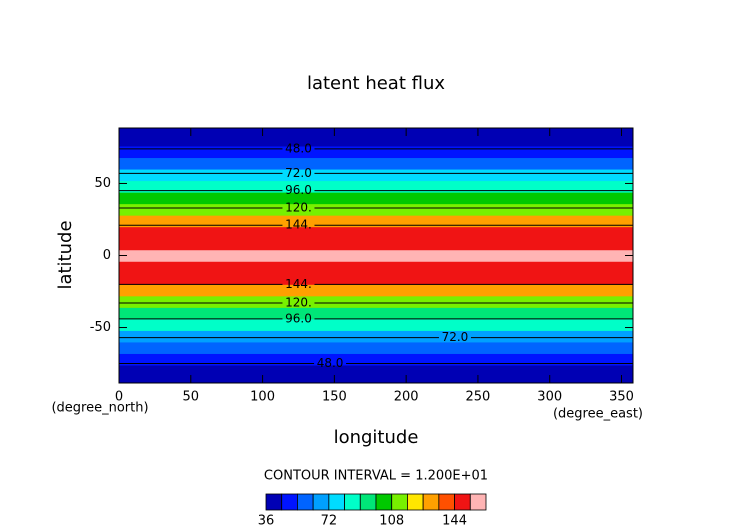 This screenshot has height=532, width=752. I want to click on x-tick-label: 300, so click(549, 397).